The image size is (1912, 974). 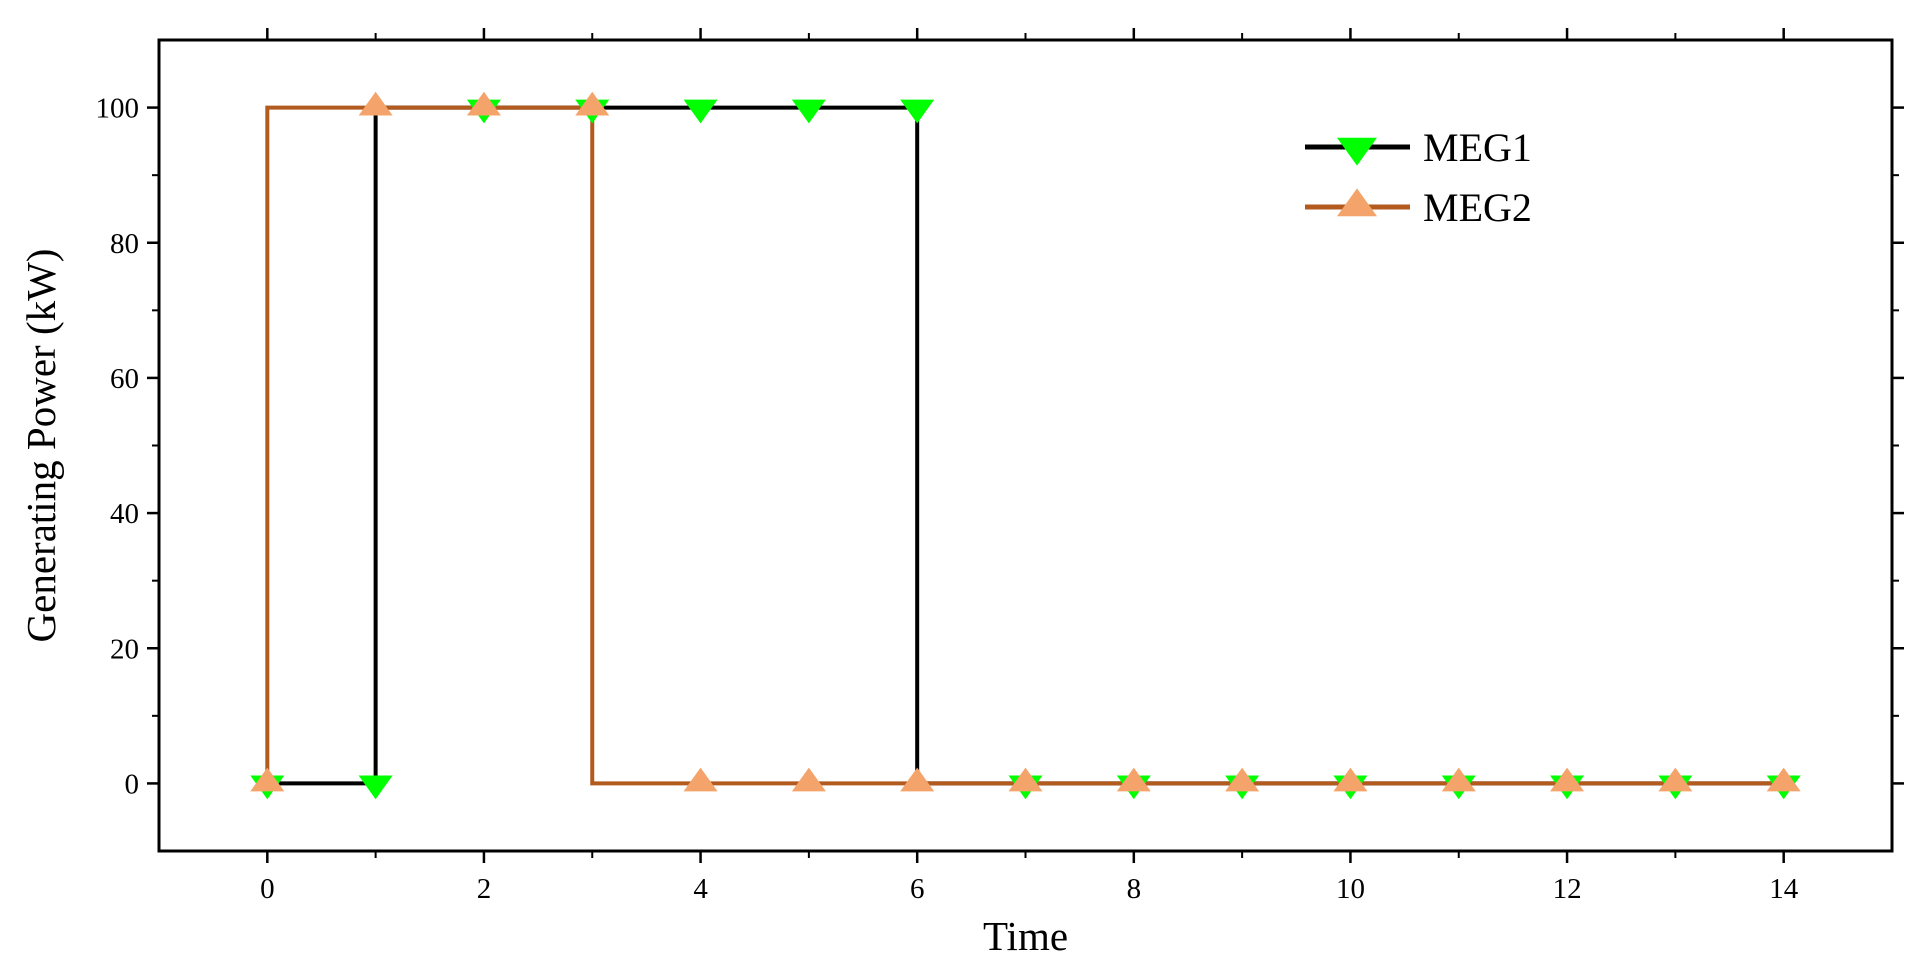 I want to click on x-tick-label: 0, so click(x=267, y=889).